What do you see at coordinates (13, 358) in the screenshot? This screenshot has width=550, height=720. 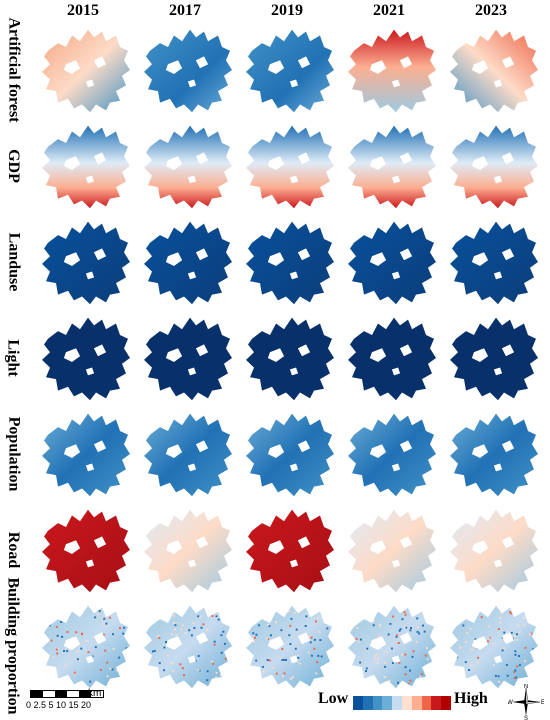 I see `row-label-light: Light` at bounding box center [13, 358].